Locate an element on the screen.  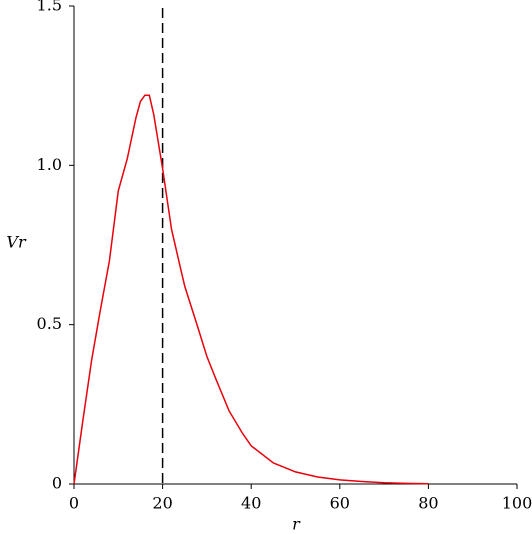
x-tick-label: 80 is located at coordinates (428, 503).